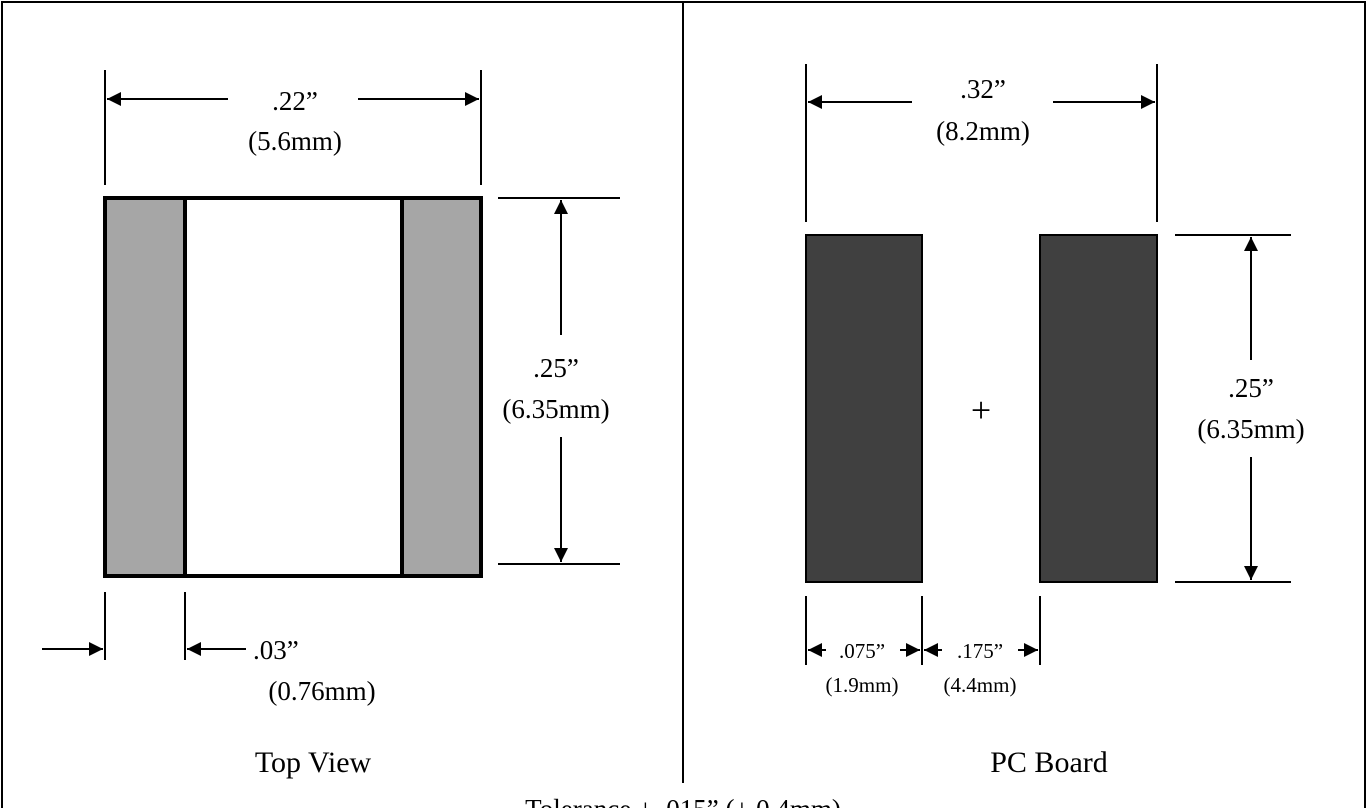  Describe the element at coordinates (683, 801) in the screenshot. I see `tolerance-note: Tolerance ± .015” (± 0.4mm)` at that location.